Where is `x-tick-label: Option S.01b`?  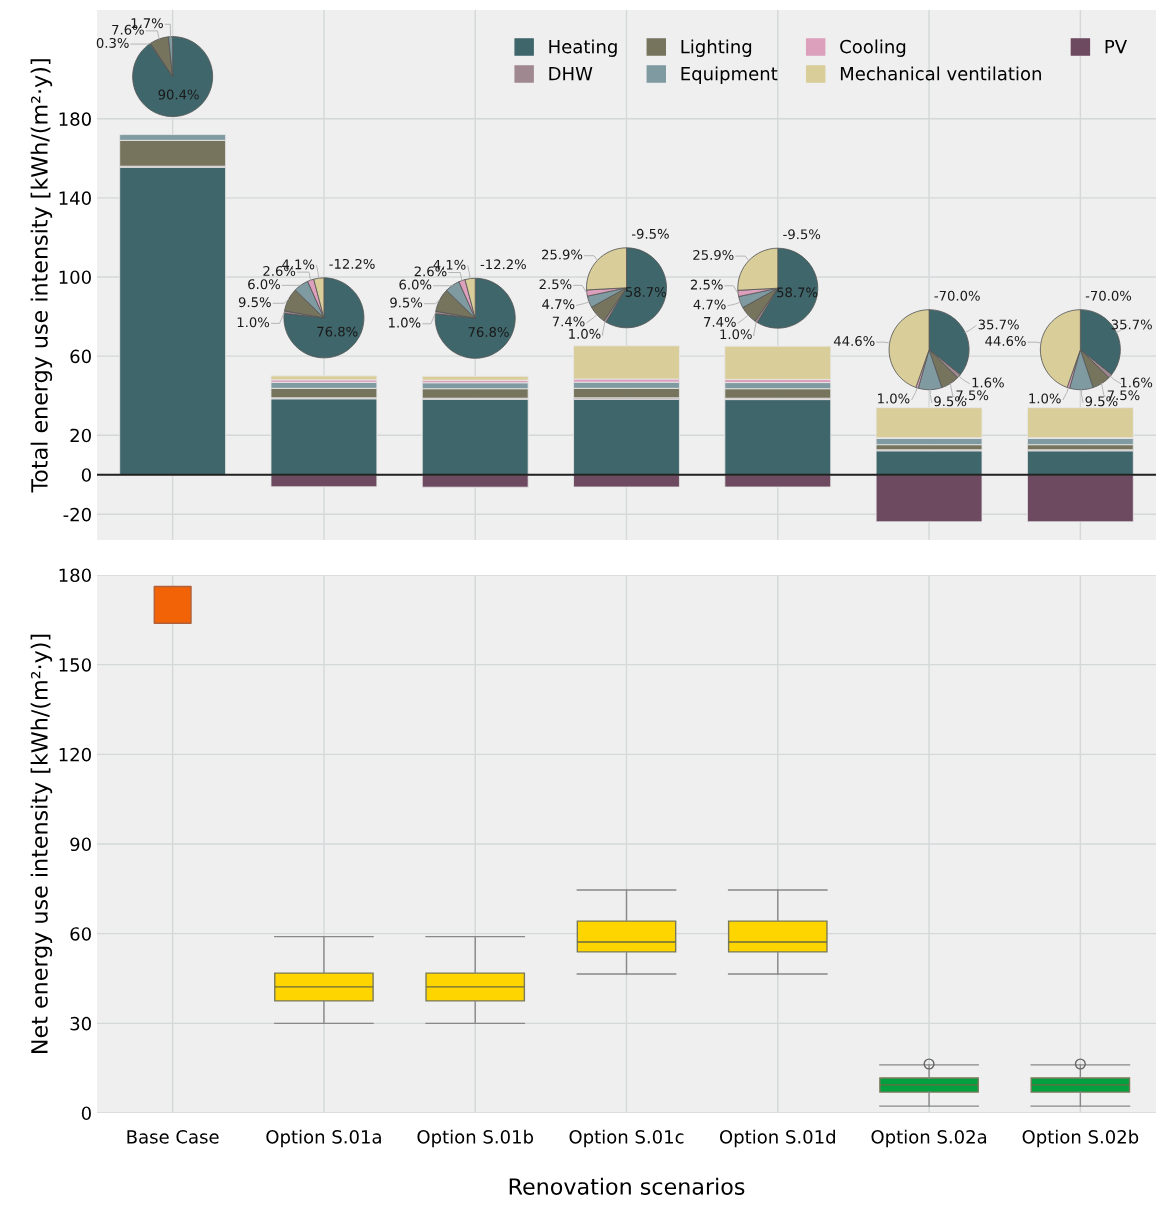 x-tick-label: Option S.01b is located at coordinates (475, 1138).